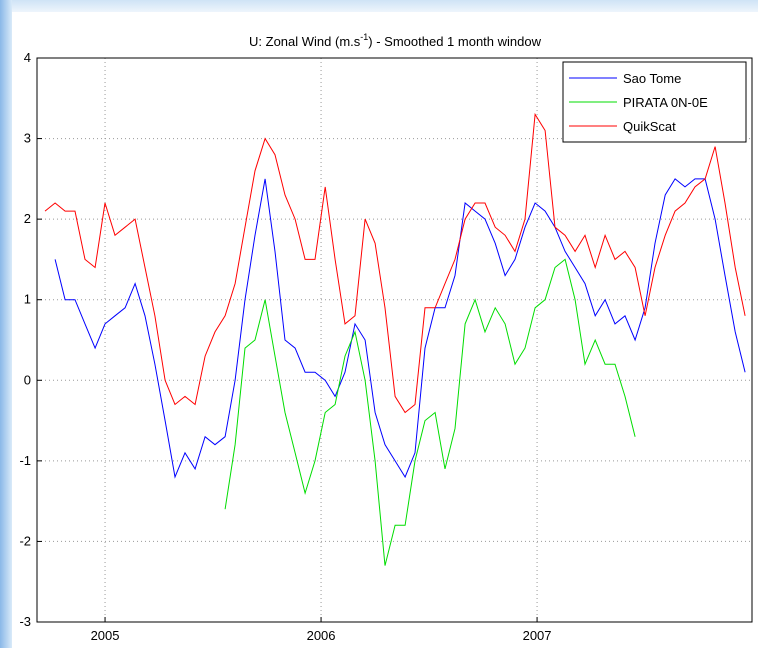 This screenshot has width=758, height=648. Describe the element at coordinates (27, 299) in the screenshot. I see `y-tick-label: 1` at that location.